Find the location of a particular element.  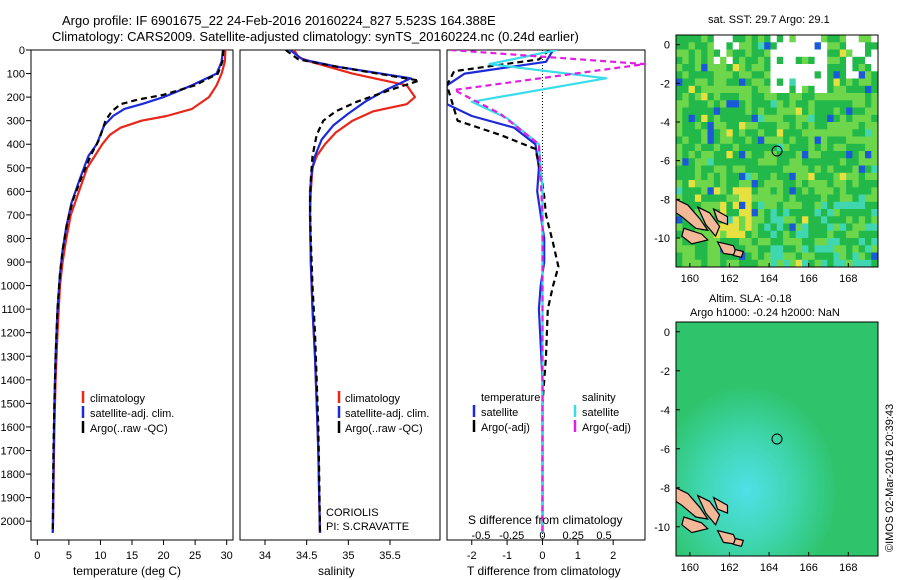

x-tick-label: 30 is located at coordinates (227, 556).